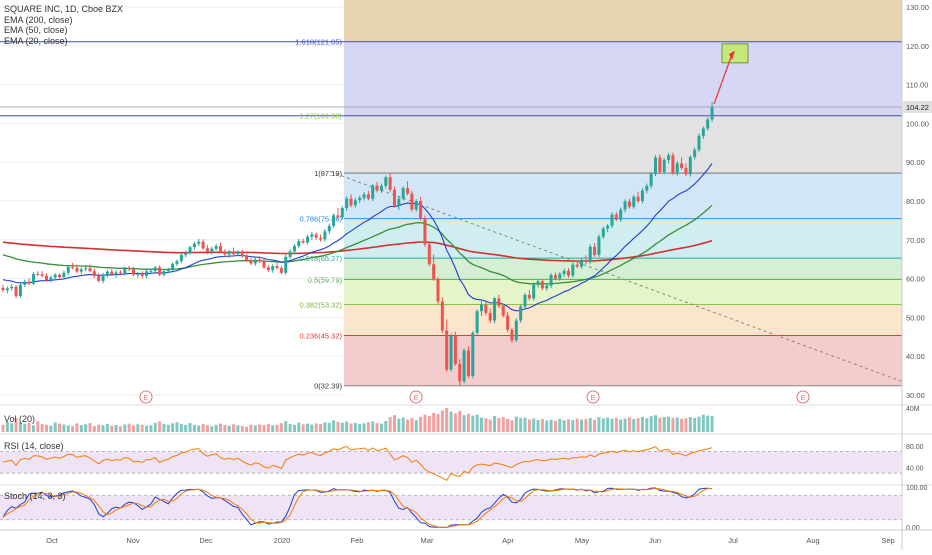 The image size is (932, 555). I want to click on stoch-pane-label: Stoch (14, 3, 3), so click(35, 496).